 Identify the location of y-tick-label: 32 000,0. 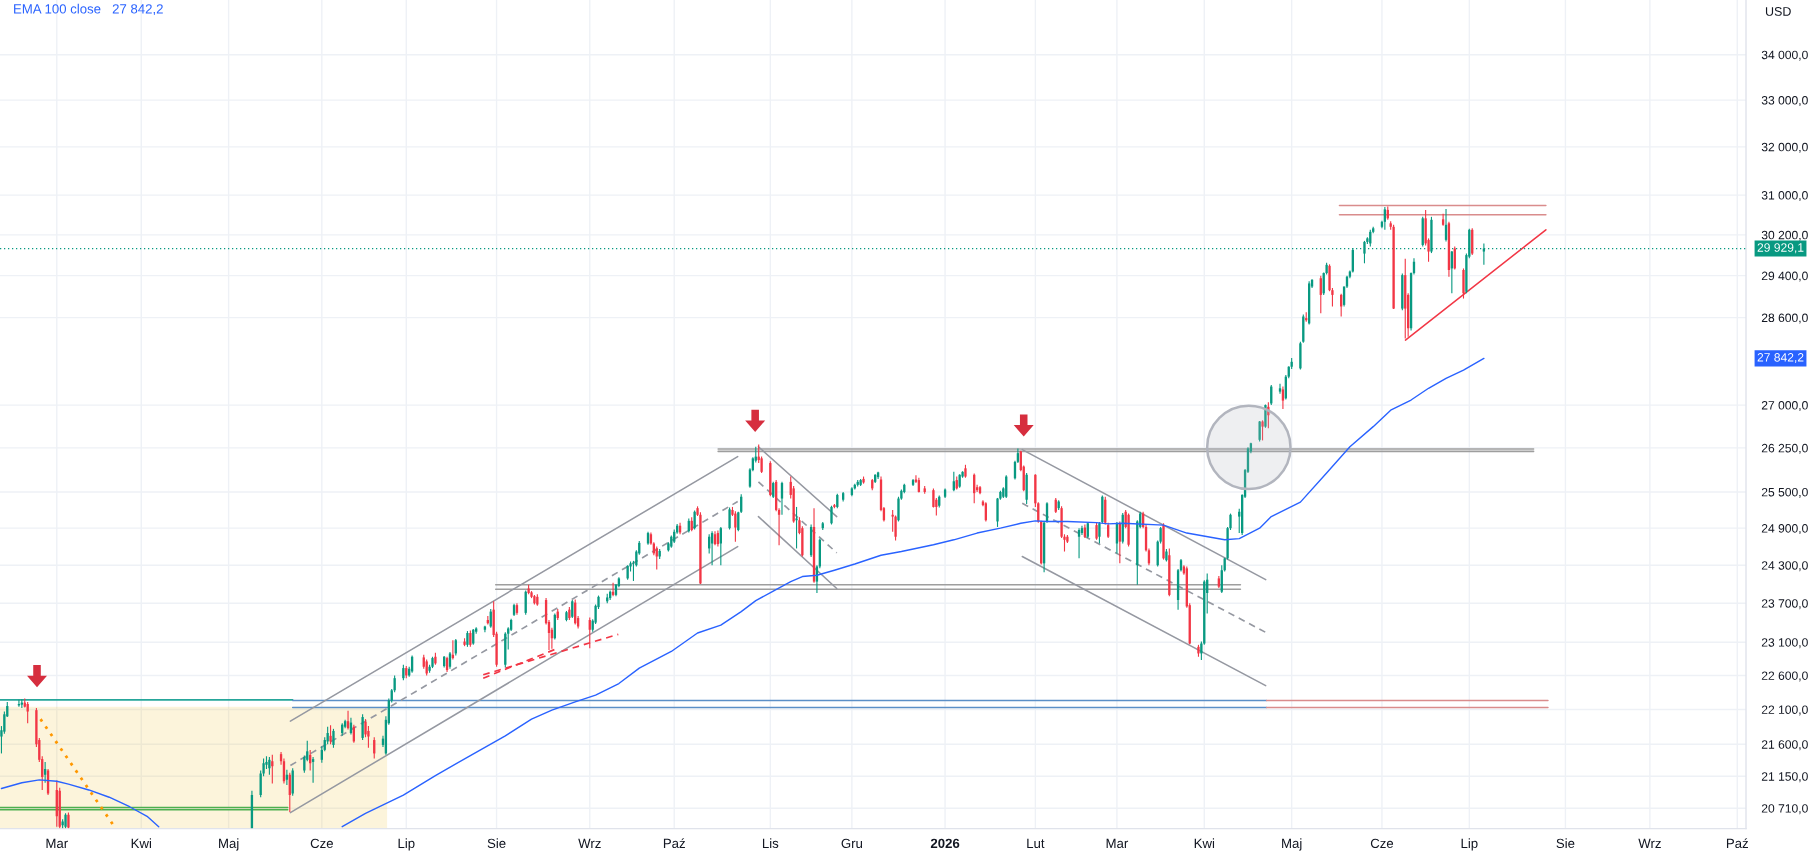
(1784, 147).